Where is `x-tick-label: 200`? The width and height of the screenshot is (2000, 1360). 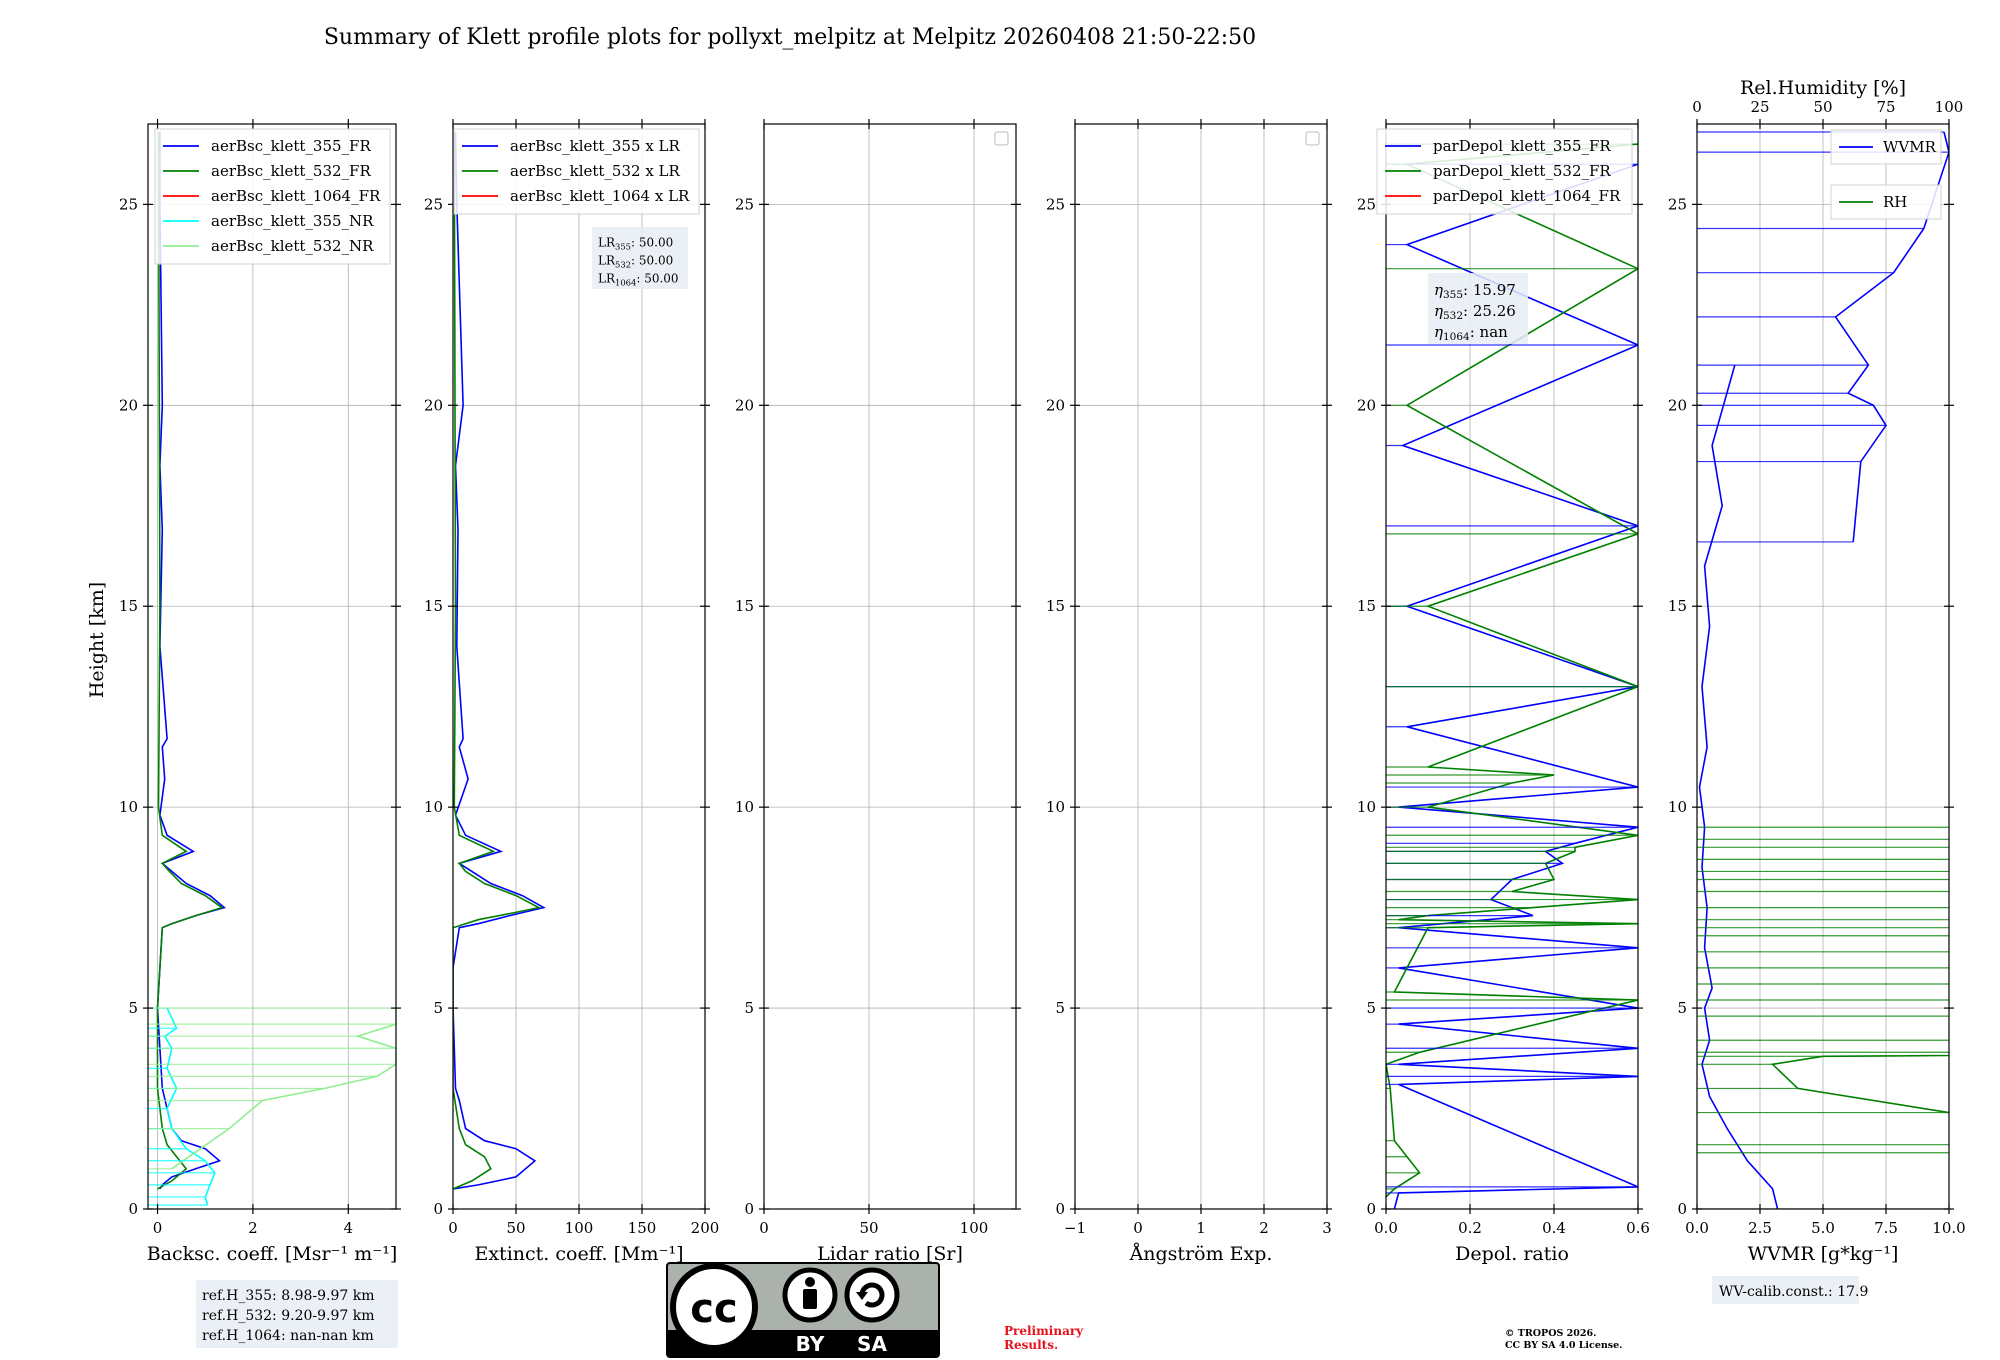
x-tick-label: 200 is located at coordinates (705, 1228).